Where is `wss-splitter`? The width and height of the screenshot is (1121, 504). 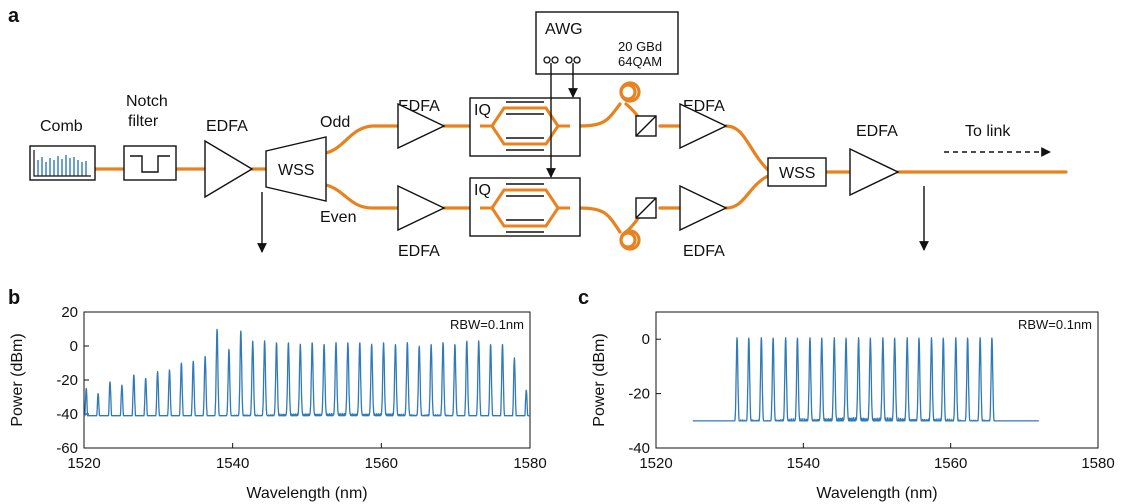 wss-splitter is located at coordinates (296, 169).